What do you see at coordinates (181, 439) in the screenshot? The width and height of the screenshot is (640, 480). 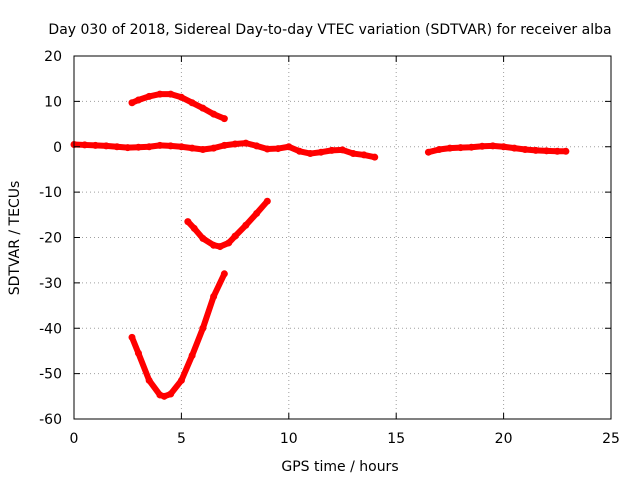 I see `x-tick-label: 5` at bounding box center [181, 439].